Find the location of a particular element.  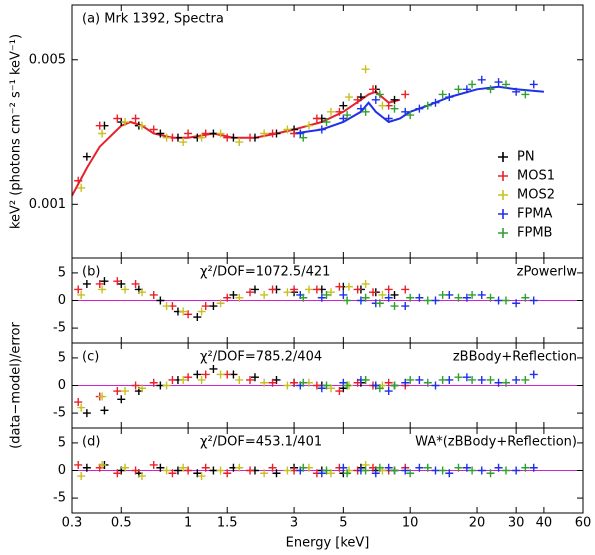

panel-label: (b) is located at coordinates (91, 272).